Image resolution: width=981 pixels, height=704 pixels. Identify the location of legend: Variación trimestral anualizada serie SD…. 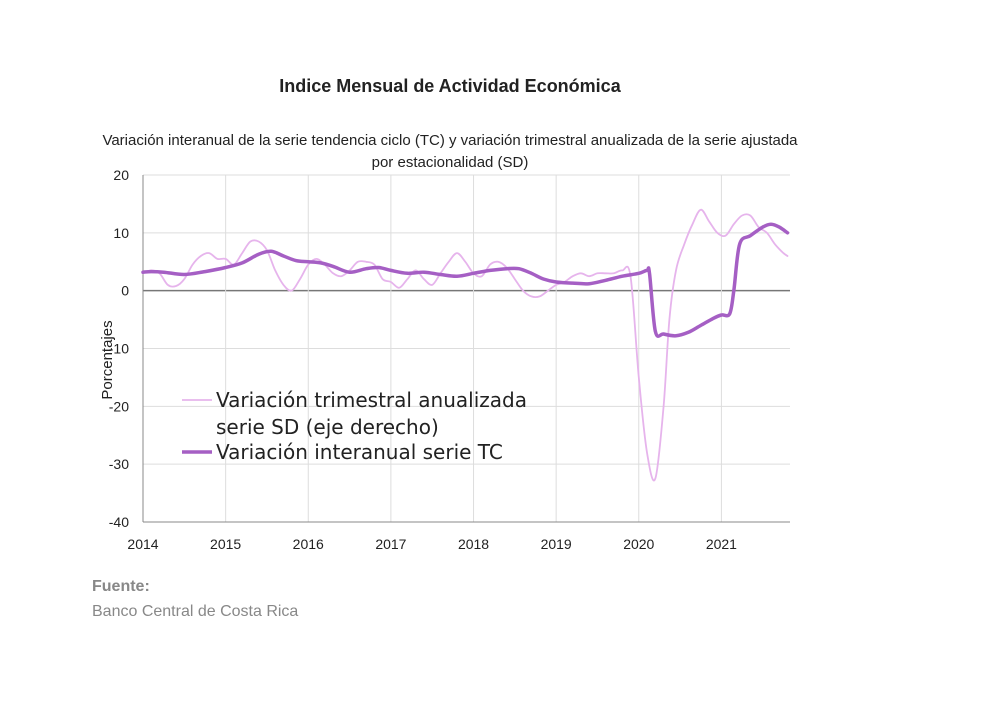
(354, 426).